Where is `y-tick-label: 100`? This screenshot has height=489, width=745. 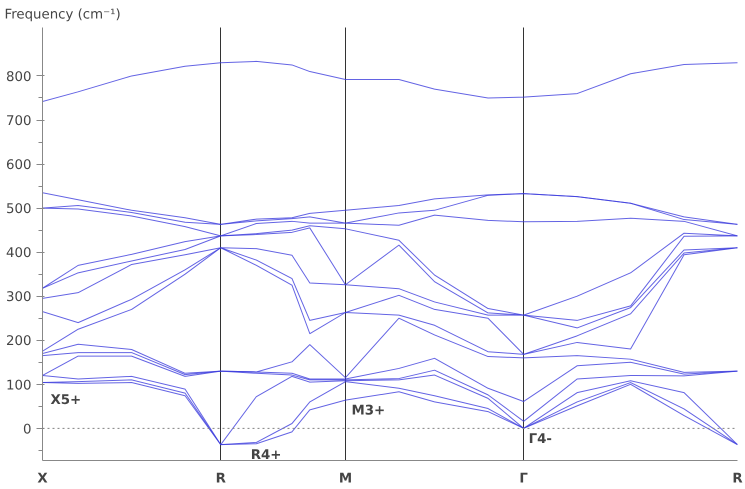
y-tick-label: 100 is located at coordinates (19, 386).